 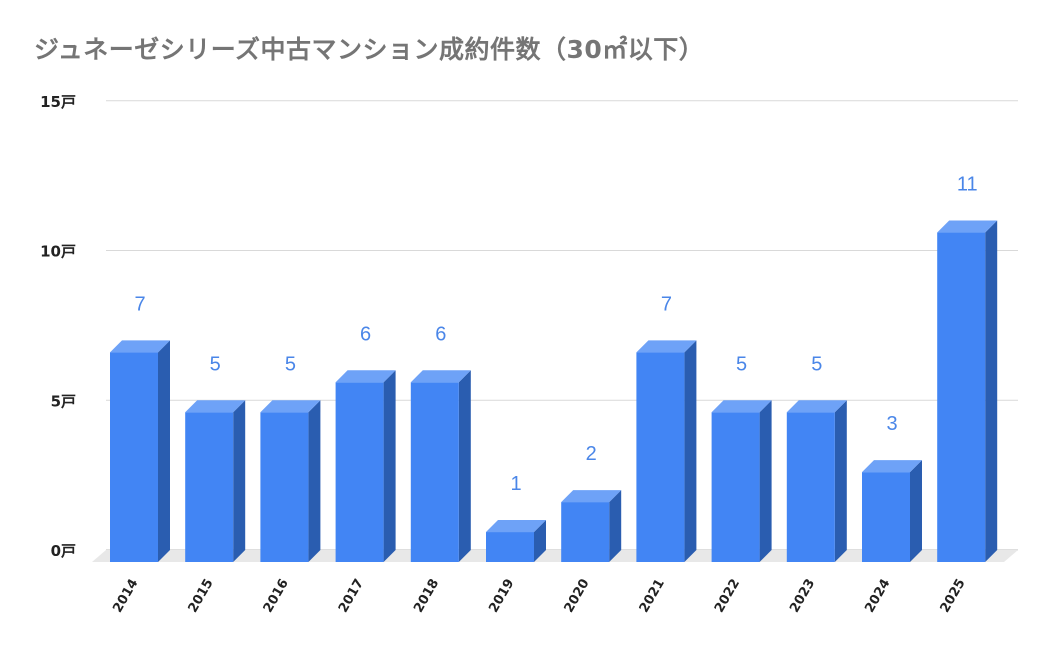 What do you see at coordinates (591, 496) in the screenshot?
I see `bar-top-2020` at bounding box center [591, 496].